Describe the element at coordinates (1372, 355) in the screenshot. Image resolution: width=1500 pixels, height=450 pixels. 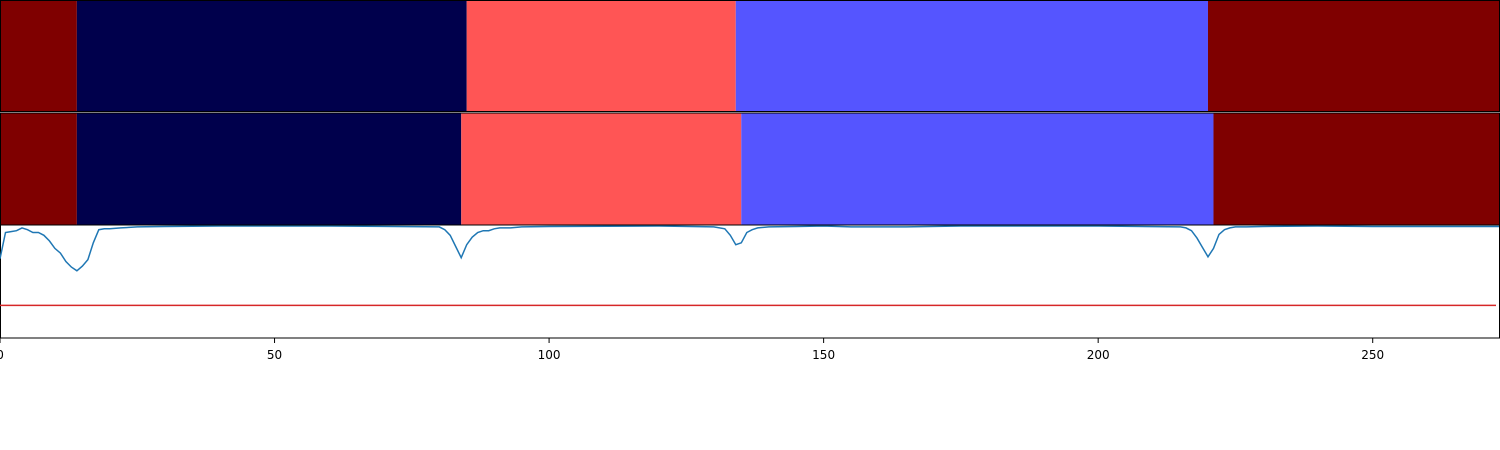
I see `x-tick-label-250: 250` at that location.